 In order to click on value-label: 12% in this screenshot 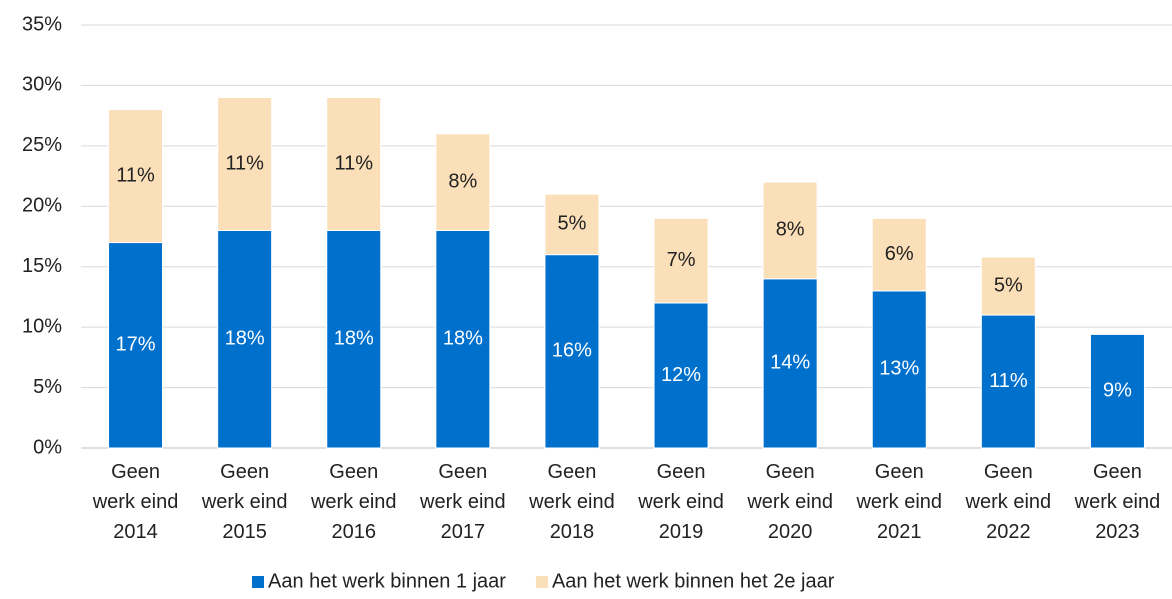, I will do `click(681, 375)`.